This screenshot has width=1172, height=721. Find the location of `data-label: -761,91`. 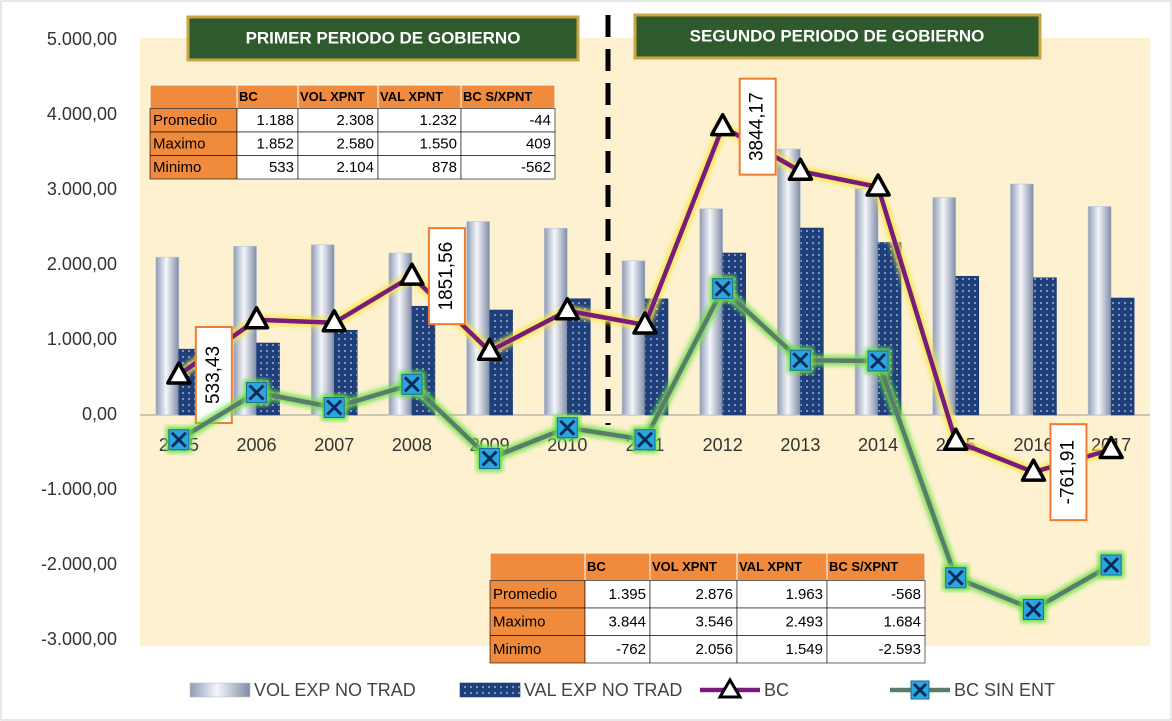

data-label: -761,91 is located at coordinates (1067, 472).